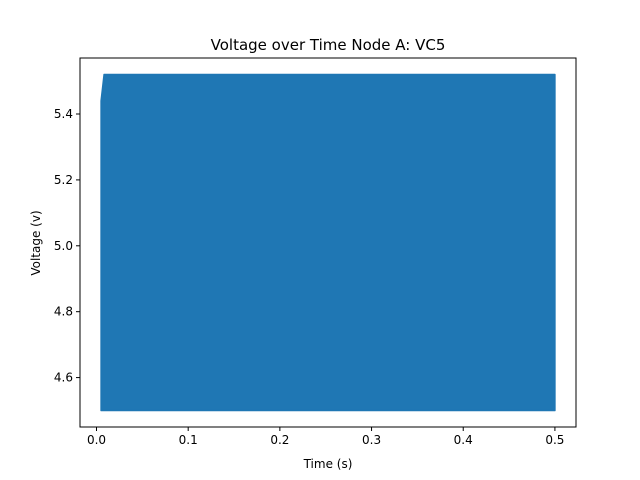 The width and height of the screenshot is (640, 480). I want to click on x-tick-label: 0.5, so click(554, 440).